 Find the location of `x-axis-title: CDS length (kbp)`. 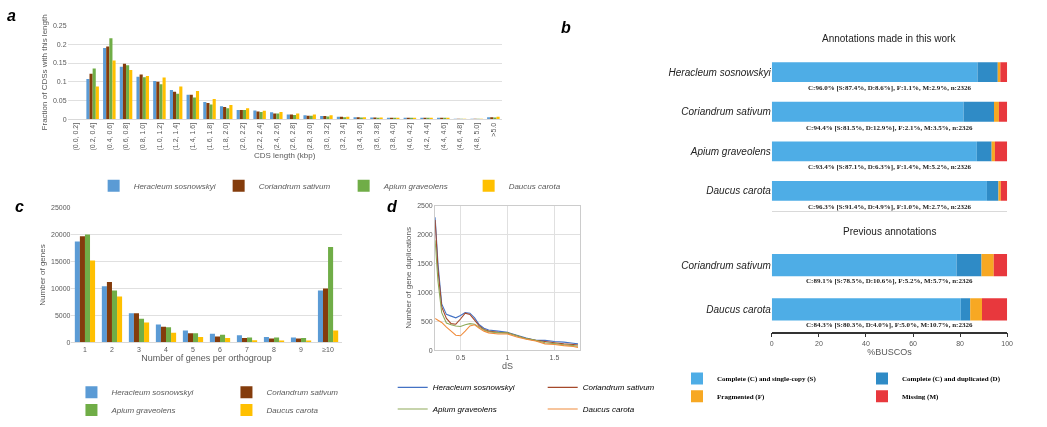

x-axis-title: CDS length (kbp) is located at coordinates (284, 155).